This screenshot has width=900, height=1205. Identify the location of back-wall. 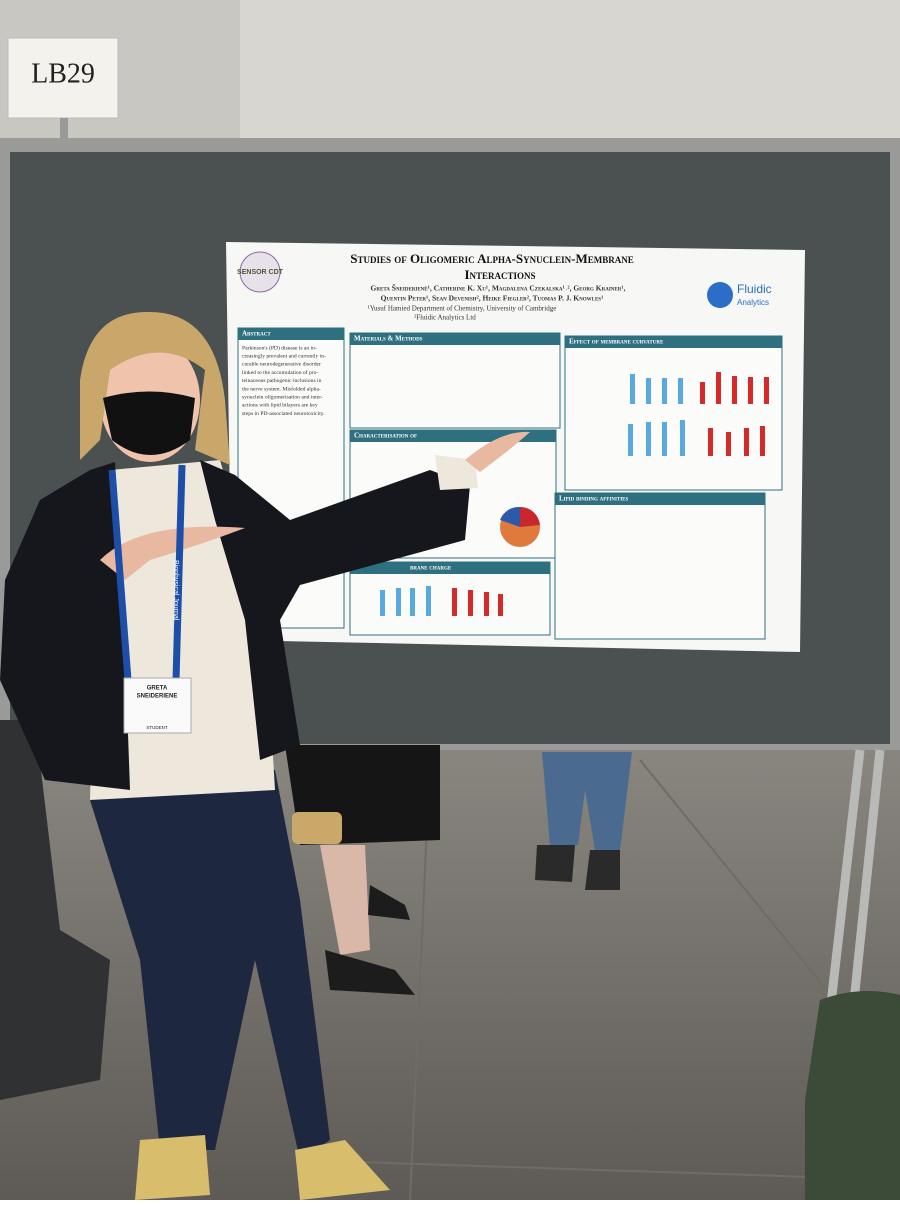
(570, 75).